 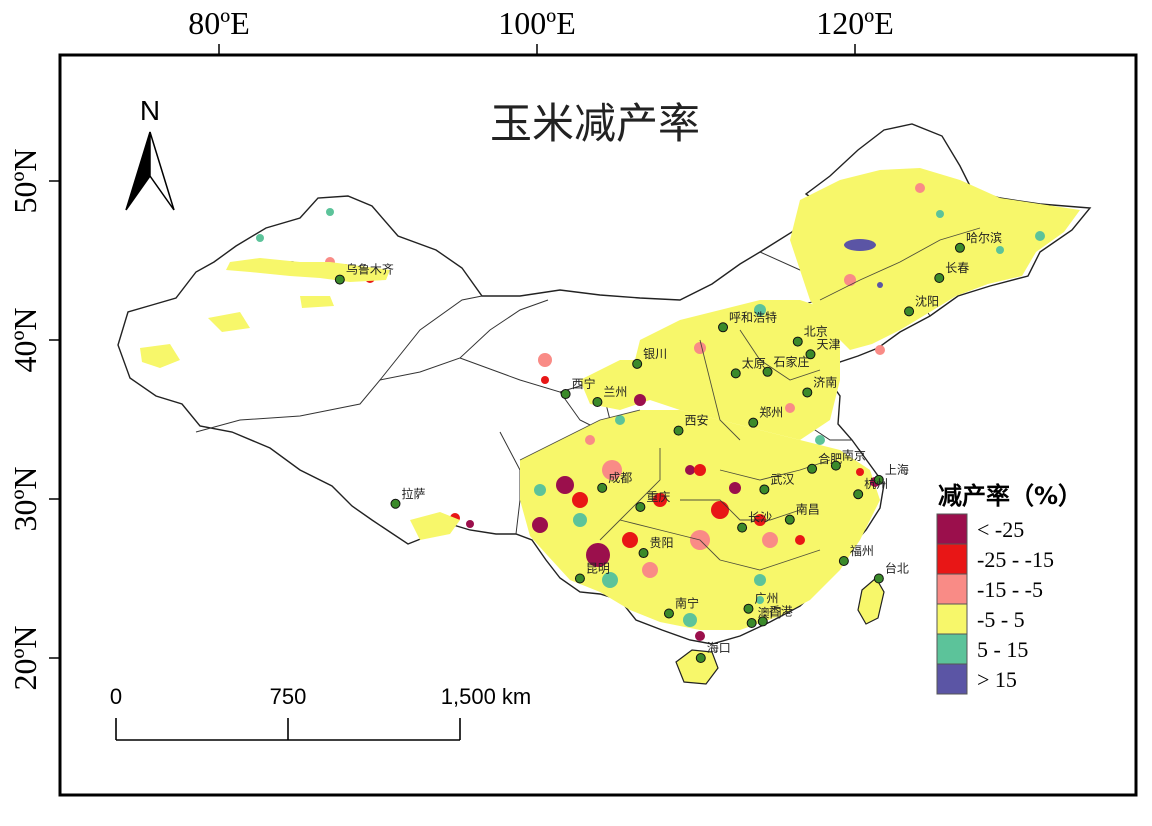 I want to click on city-label: 南昌, so click(x=808, y=509).